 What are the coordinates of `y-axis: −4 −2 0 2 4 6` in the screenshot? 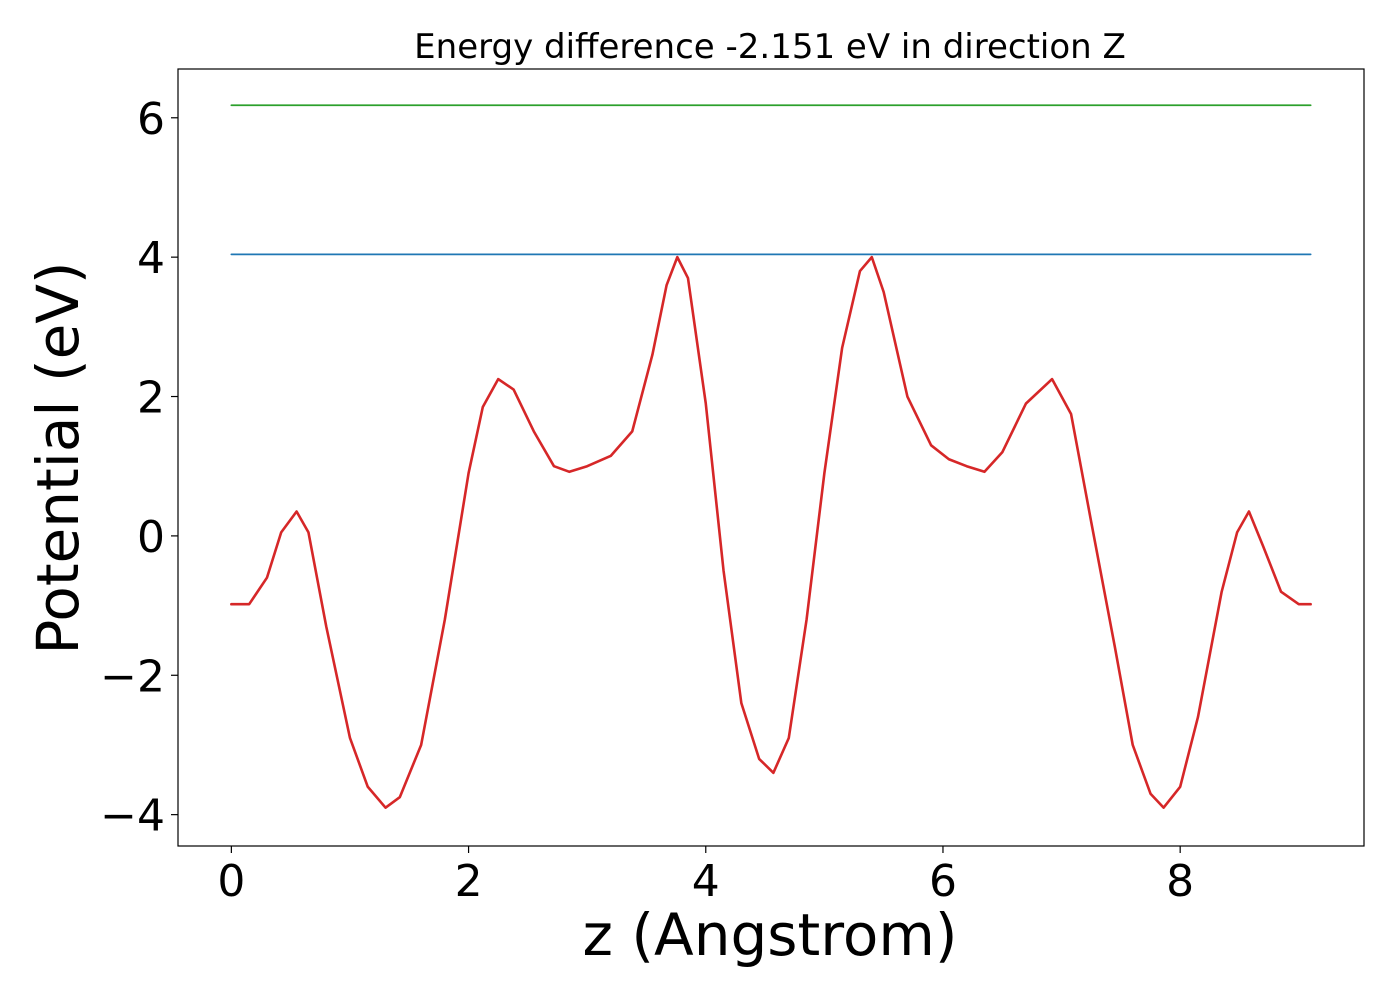 It's located at (139, 468).